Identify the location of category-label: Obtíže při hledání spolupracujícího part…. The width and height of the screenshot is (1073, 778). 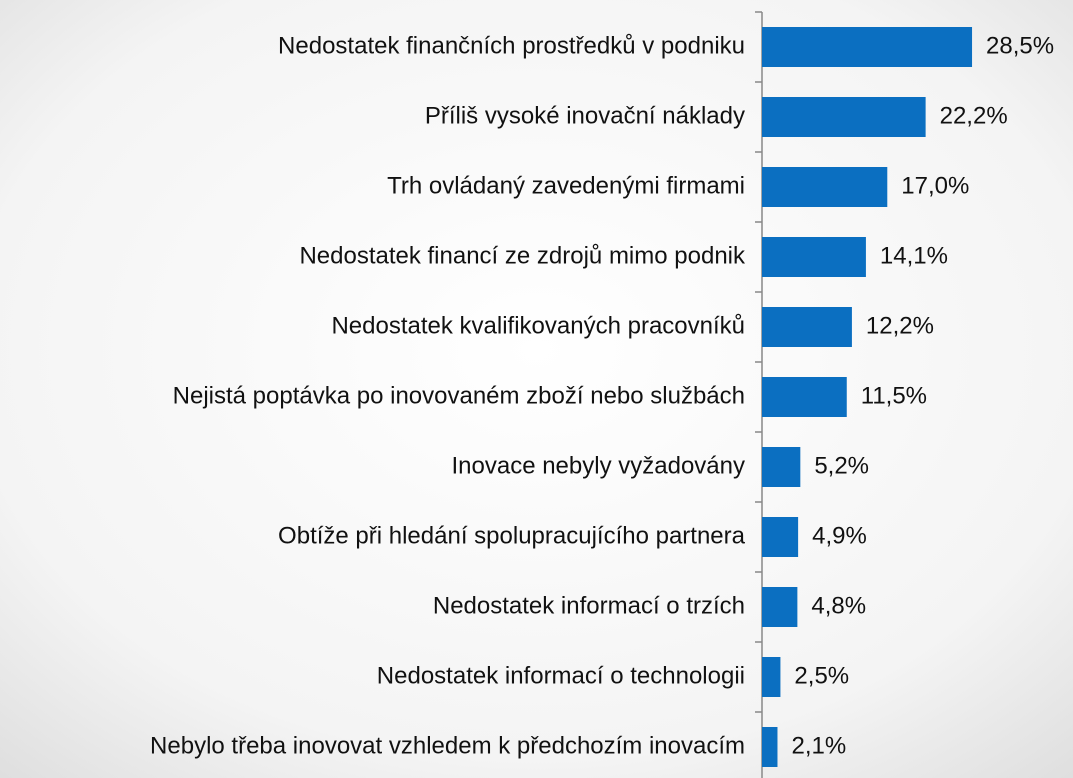
(512, 535).